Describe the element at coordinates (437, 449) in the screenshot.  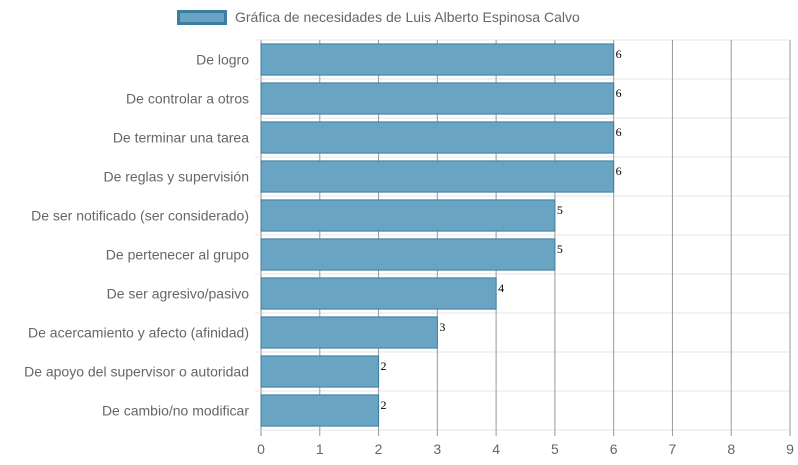
I see `x-tick-label: 3` at that location.